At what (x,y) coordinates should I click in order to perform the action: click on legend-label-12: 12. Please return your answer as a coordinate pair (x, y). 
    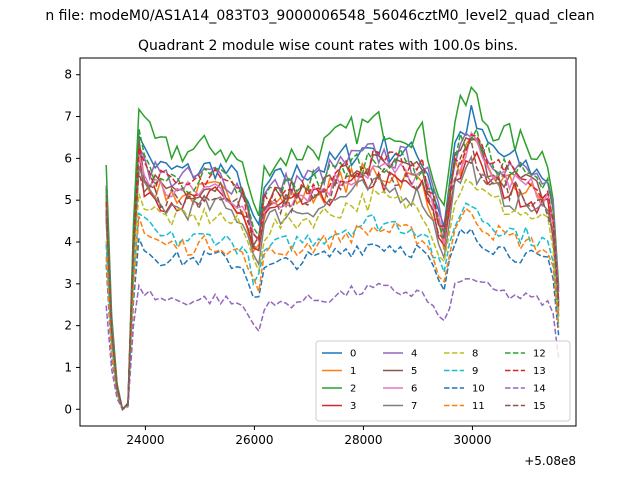
    Looking at the image, I should click on (539, 354).